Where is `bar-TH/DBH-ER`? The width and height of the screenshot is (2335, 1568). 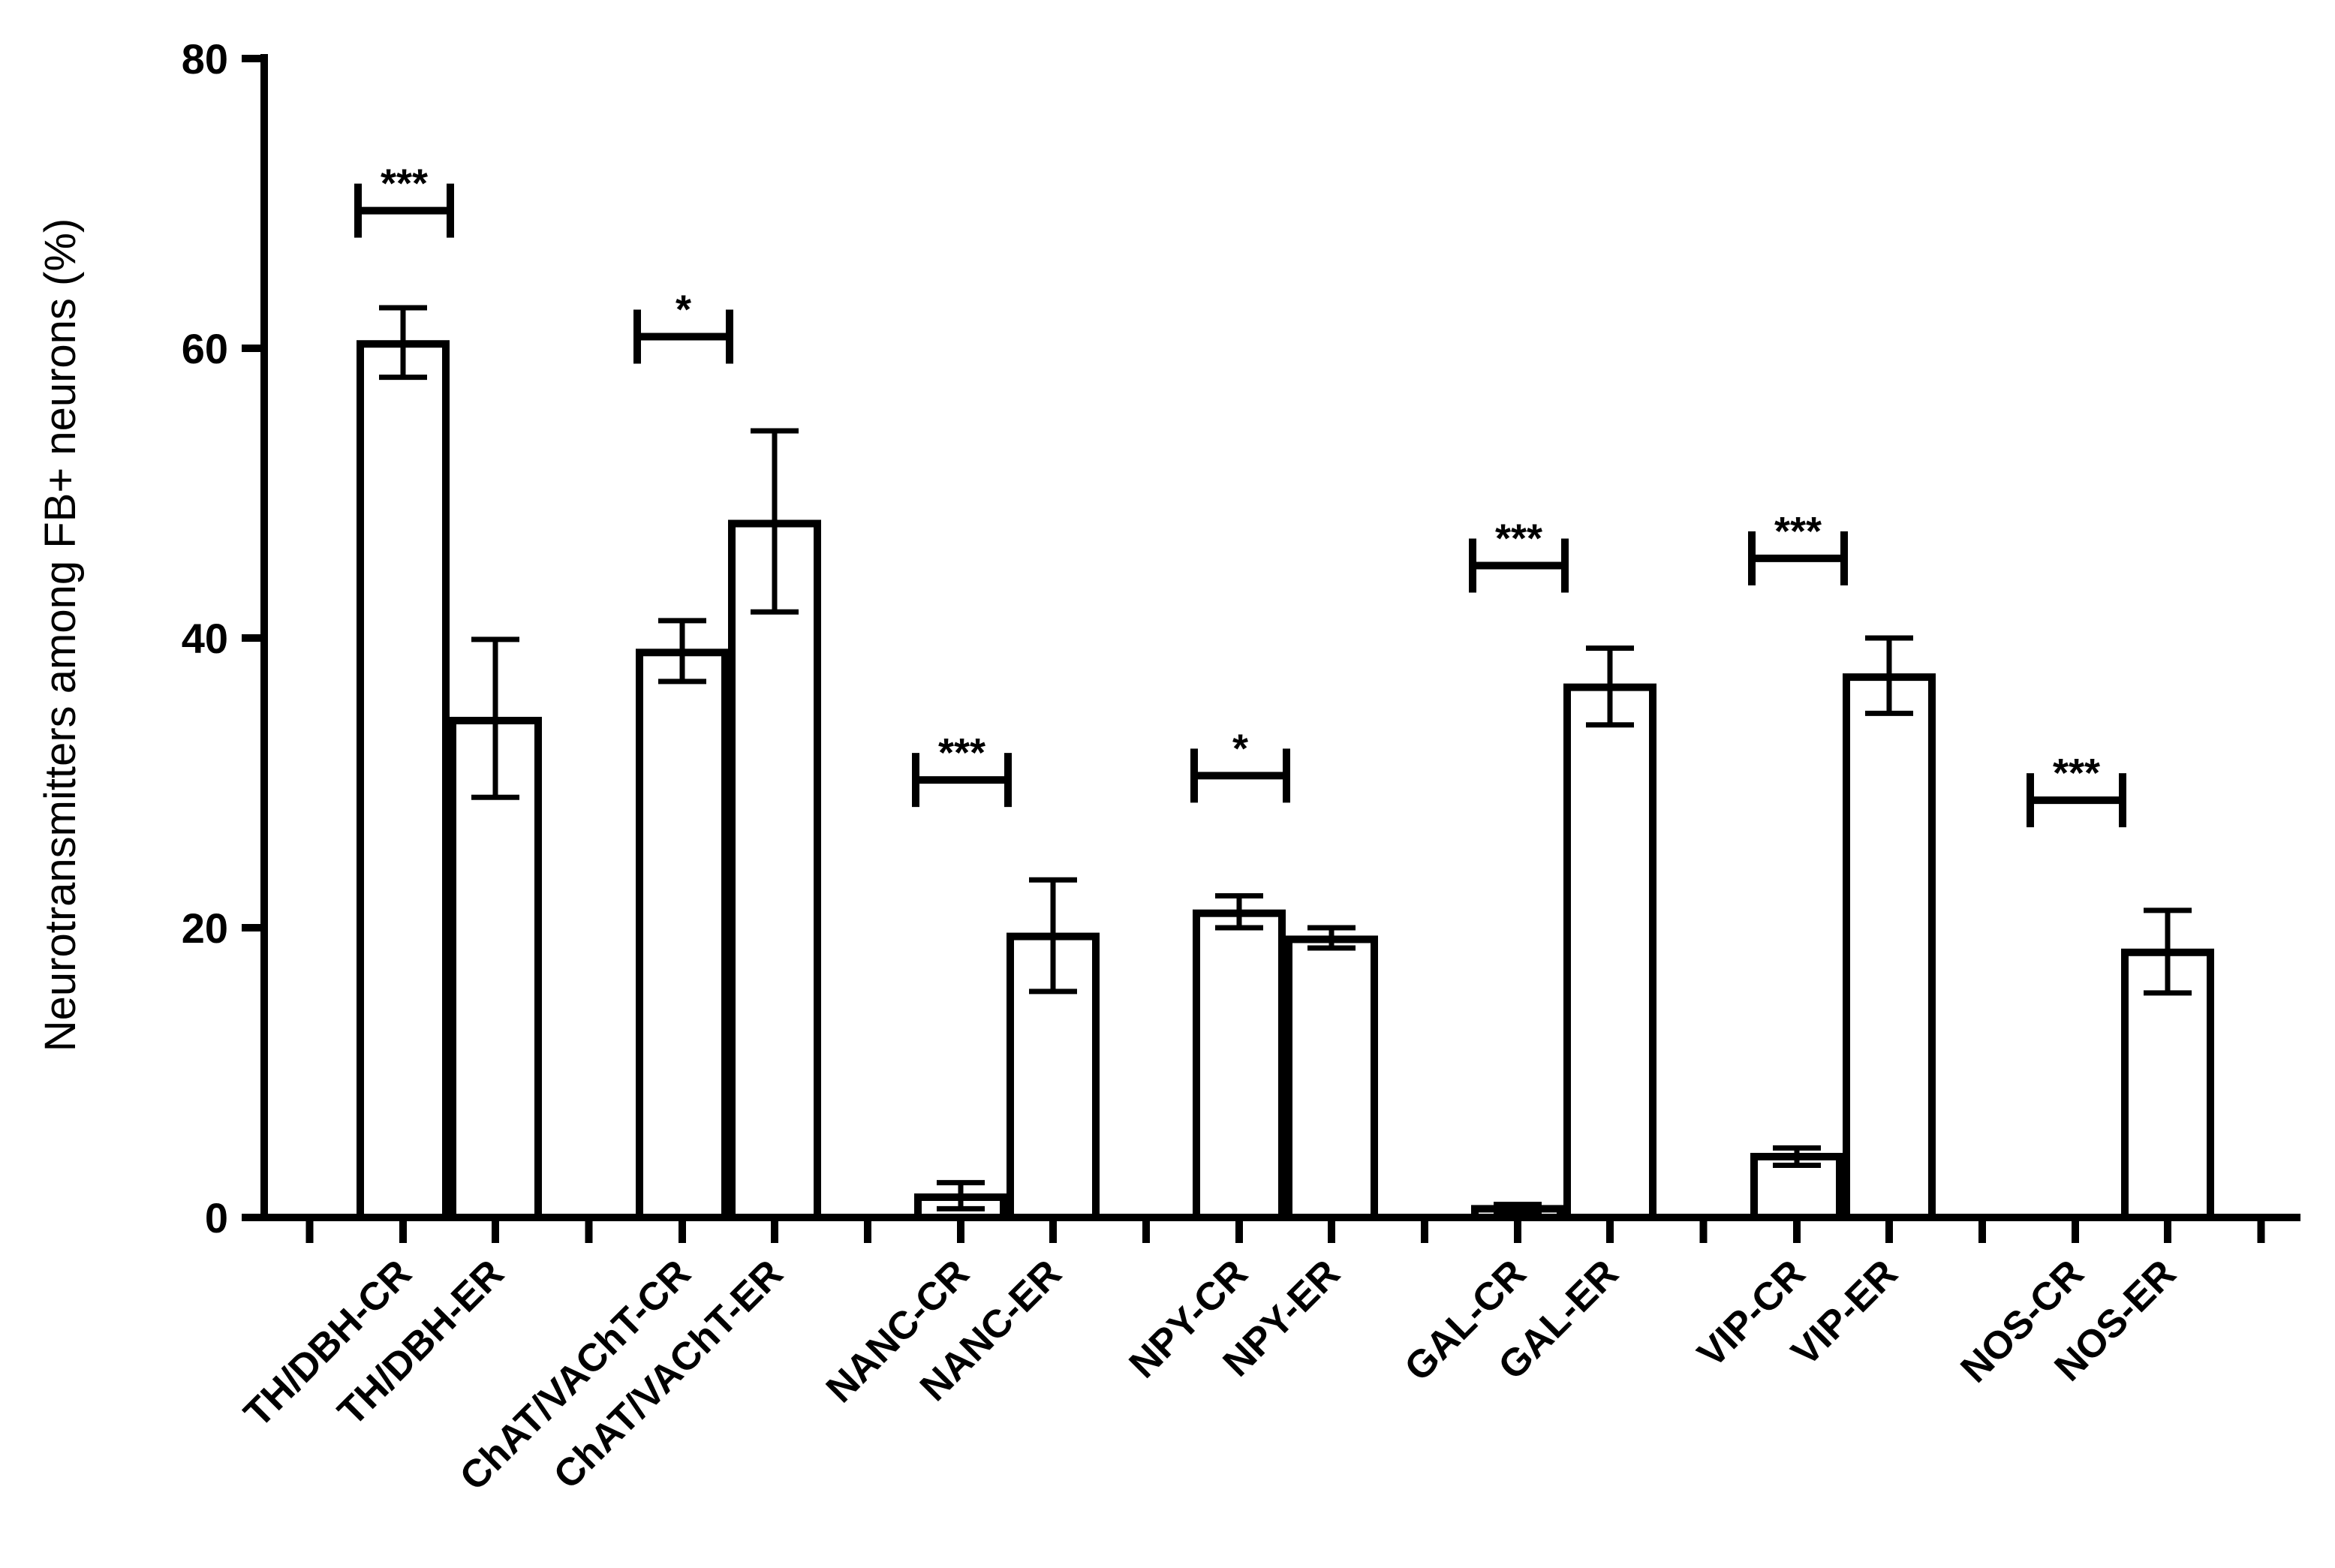 bar-TH/DBH-ER is located at coordinates (496, 969).